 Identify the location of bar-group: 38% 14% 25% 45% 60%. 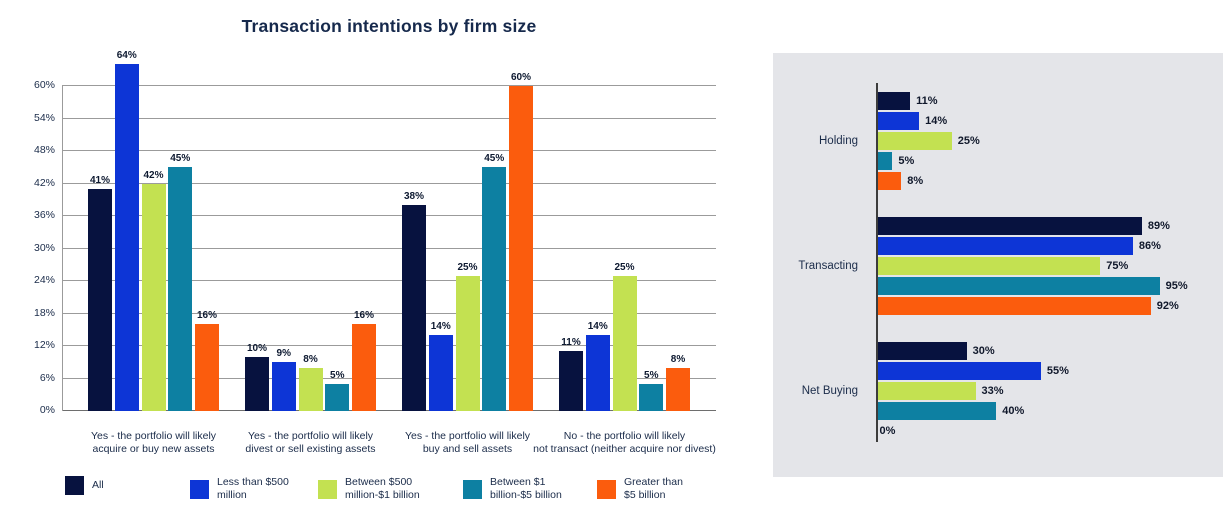
(467, 233).